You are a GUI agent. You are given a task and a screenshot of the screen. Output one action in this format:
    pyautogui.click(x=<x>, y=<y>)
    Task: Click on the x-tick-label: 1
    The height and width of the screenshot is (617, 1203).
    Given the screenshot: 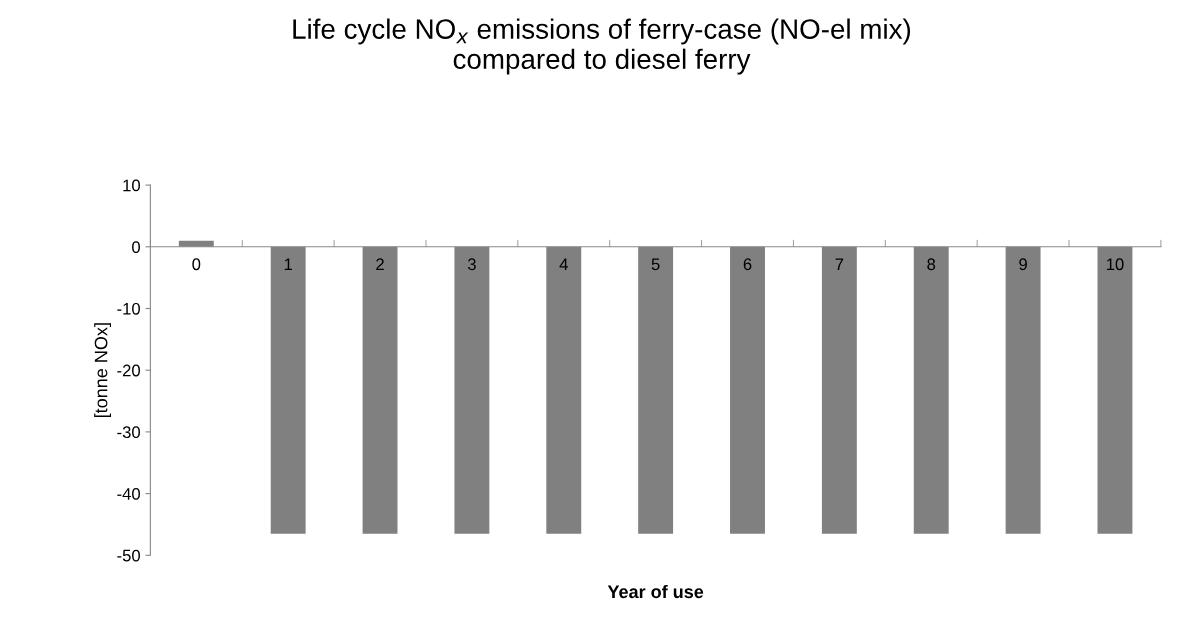 What is the action you would take?
    pyautogui.click(x=288, y=264)
    